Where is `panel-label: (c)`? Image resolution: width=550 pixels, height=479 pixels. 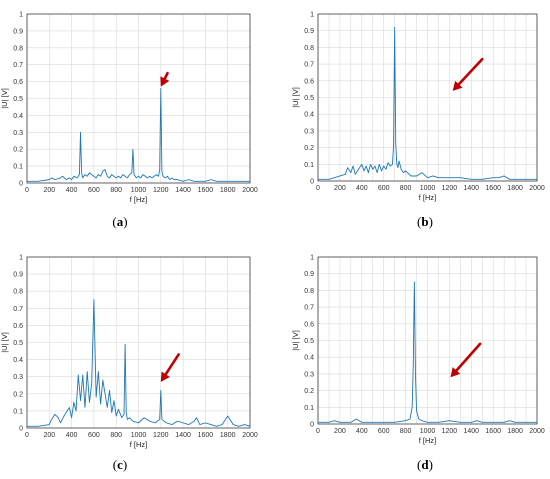 panel-label: (c) is located at coordinates (120, 464).